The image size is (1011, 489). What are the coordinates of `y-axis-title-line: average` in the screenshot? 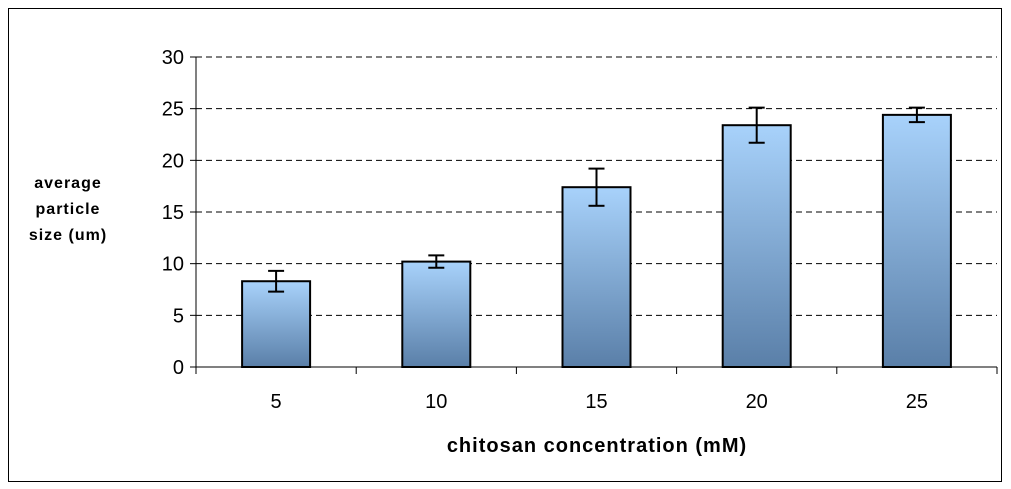 It's located at (68, 183).